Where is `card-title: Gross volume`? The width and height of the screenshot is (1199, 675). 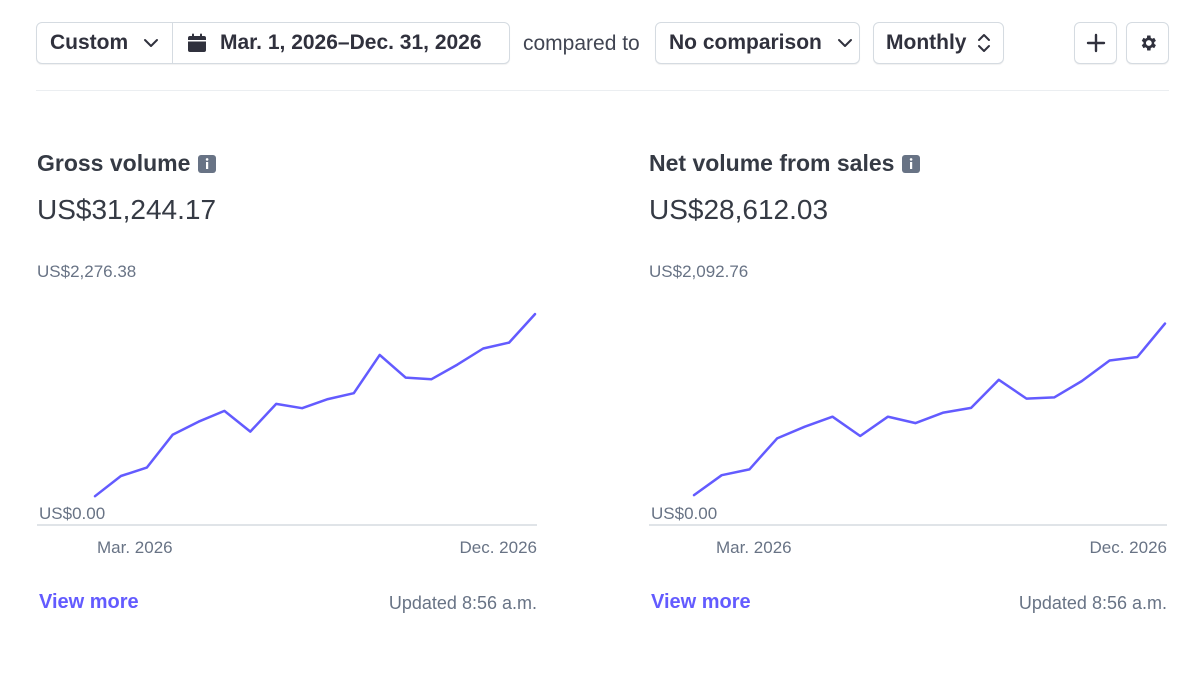
card-title: Gross volume is located at coordinates (127, 163).